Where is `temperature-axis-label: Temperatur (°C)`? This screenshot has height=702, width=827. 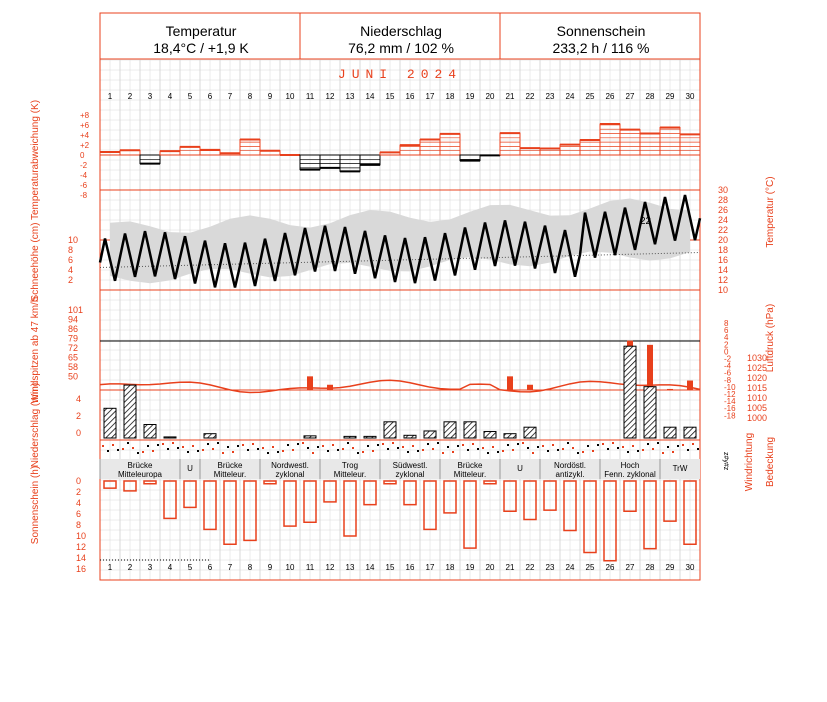 temperature-axis-label: Temperatur (°C) is located at coordinates (770, 211).